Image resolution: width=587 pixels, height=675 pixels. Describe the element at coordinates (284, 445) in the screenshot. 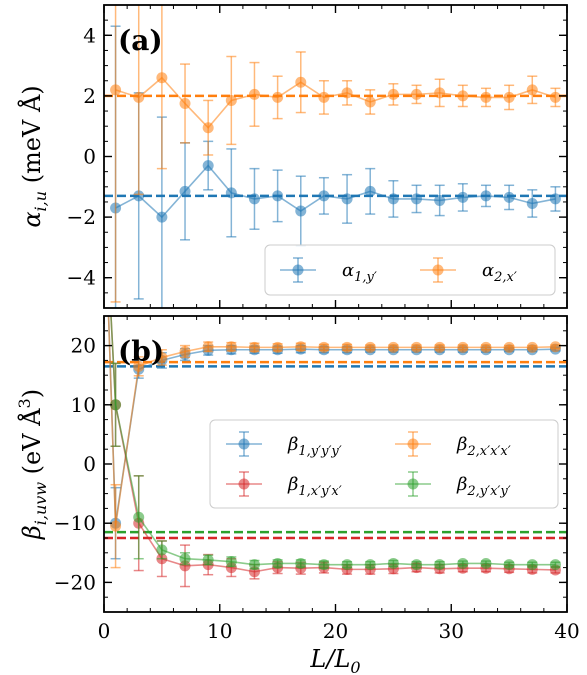

I see `legend-entry: β1,y′y′y′` at that location.